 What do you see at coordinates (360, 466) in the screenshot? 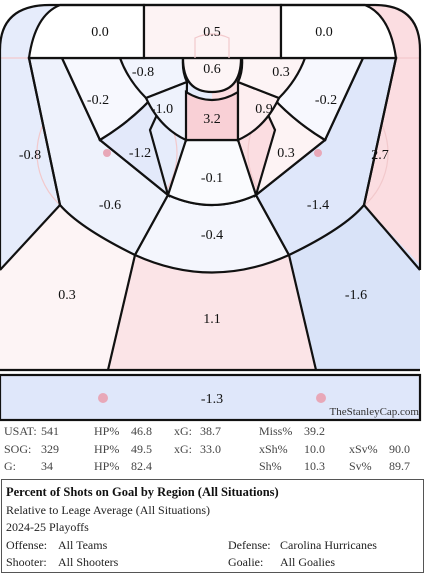
I see `sv-label: Sv%` at bounding box center [360, 466].